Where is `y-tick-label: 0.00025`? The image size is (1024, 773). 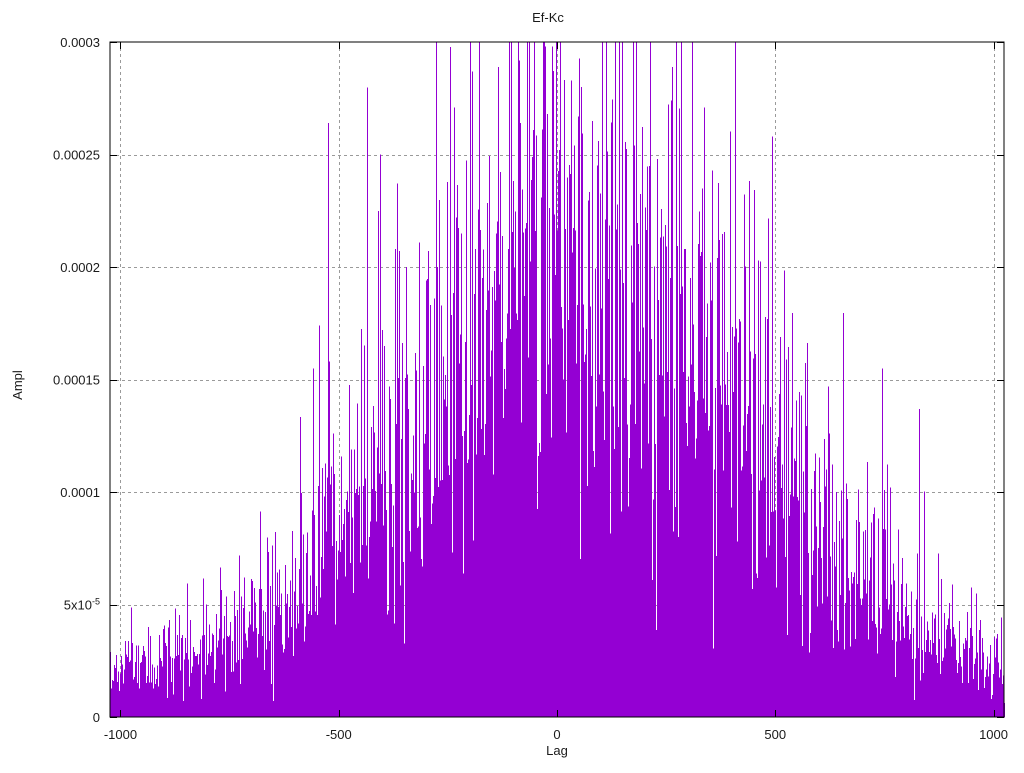
y-tick-label: 0.00025 is located at coordinates (76, 155).